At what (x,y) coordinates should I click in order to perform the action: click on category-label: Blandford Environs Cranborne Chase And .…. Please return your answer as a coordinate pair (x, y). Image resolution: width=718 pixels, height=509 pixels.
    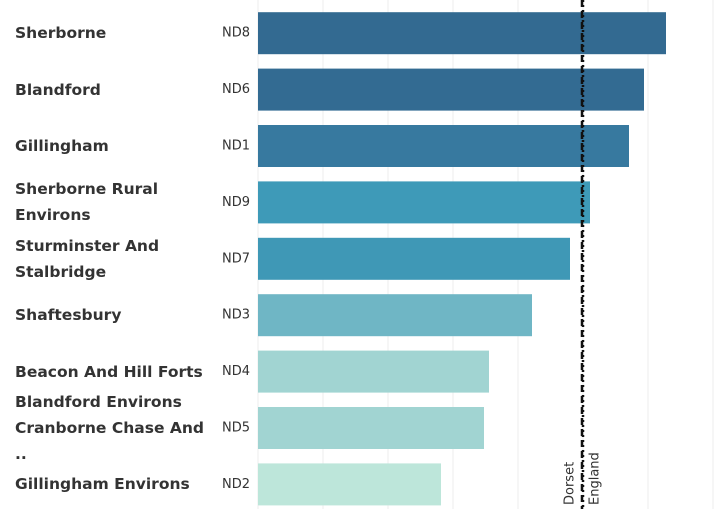
    Looking at the image, I should click on (109, 428).